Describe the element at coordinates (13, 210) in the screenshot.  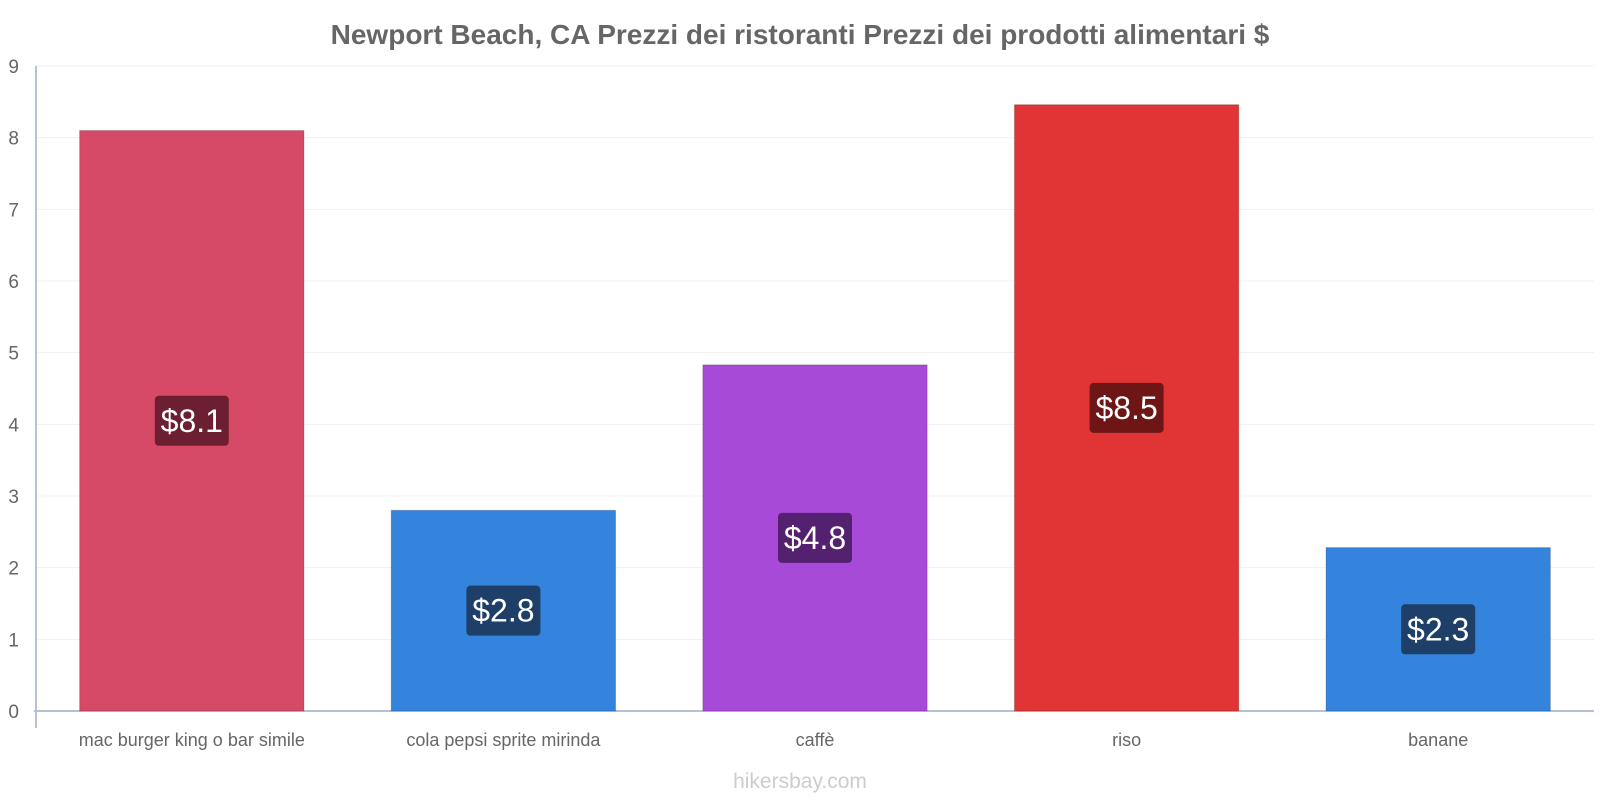
I see `y-tick-label-7: 7` at that location.